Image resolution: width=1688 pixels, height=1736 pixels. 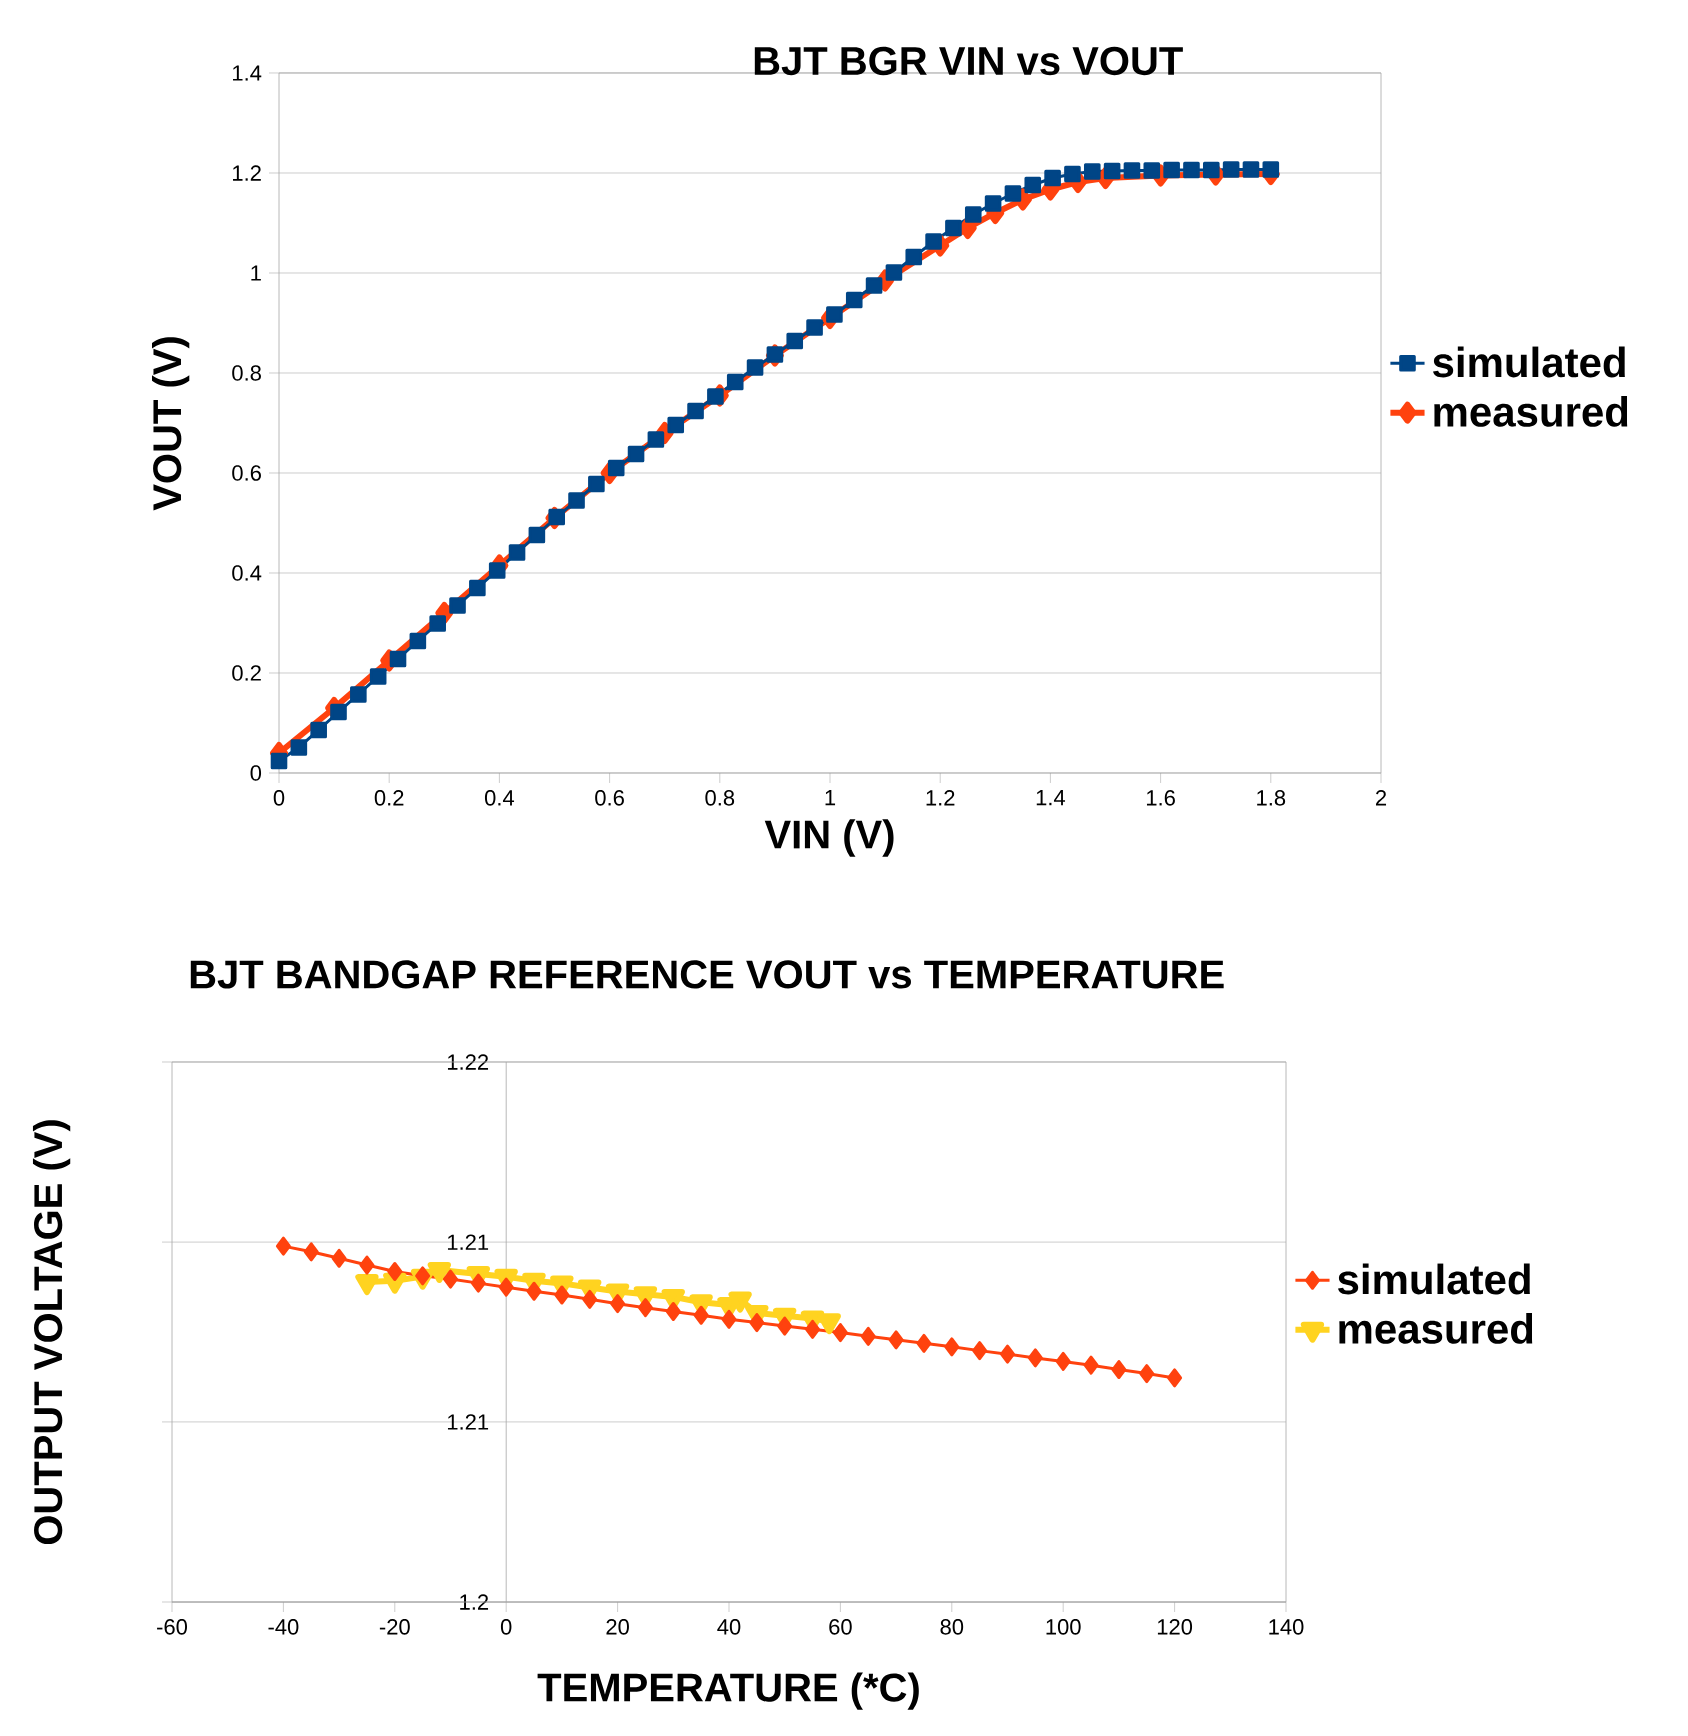 What do you see at coordinates (720, 798) in the screenshot?
I see `x-tick-label: 0.8` at bounding box center [720, 798].